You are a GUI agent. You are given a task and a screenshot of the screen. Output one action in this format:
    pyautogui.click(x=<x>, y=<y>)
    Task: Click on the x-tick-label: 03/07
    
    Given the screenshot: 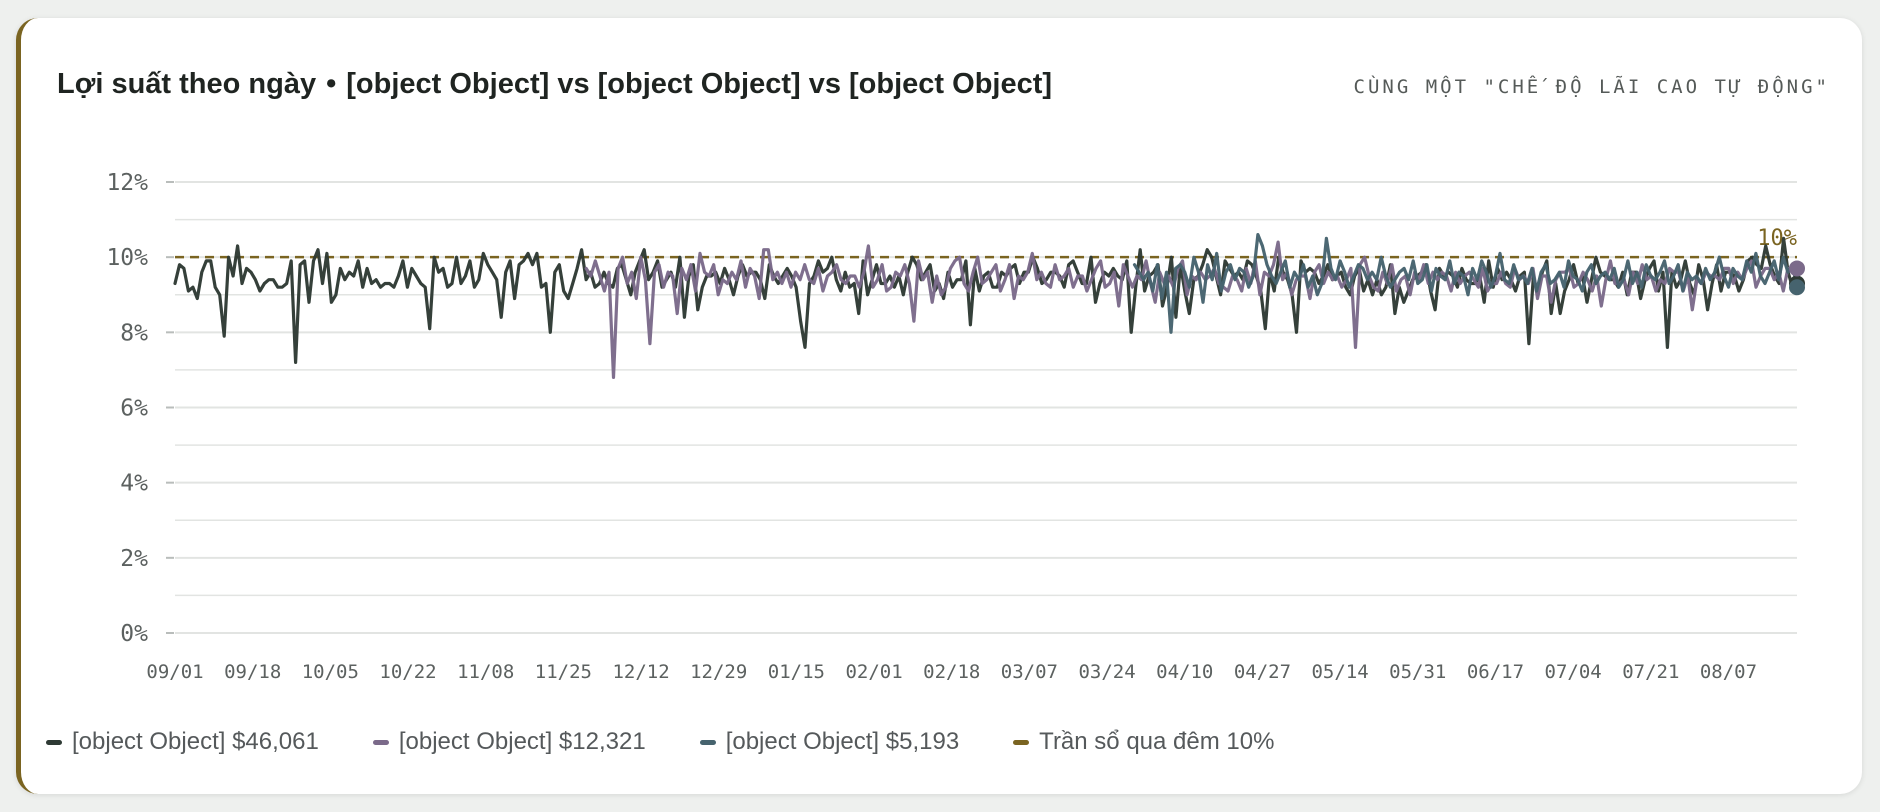 What is the action you would take?
    pyautogui.click(x=1029, y=672)
    